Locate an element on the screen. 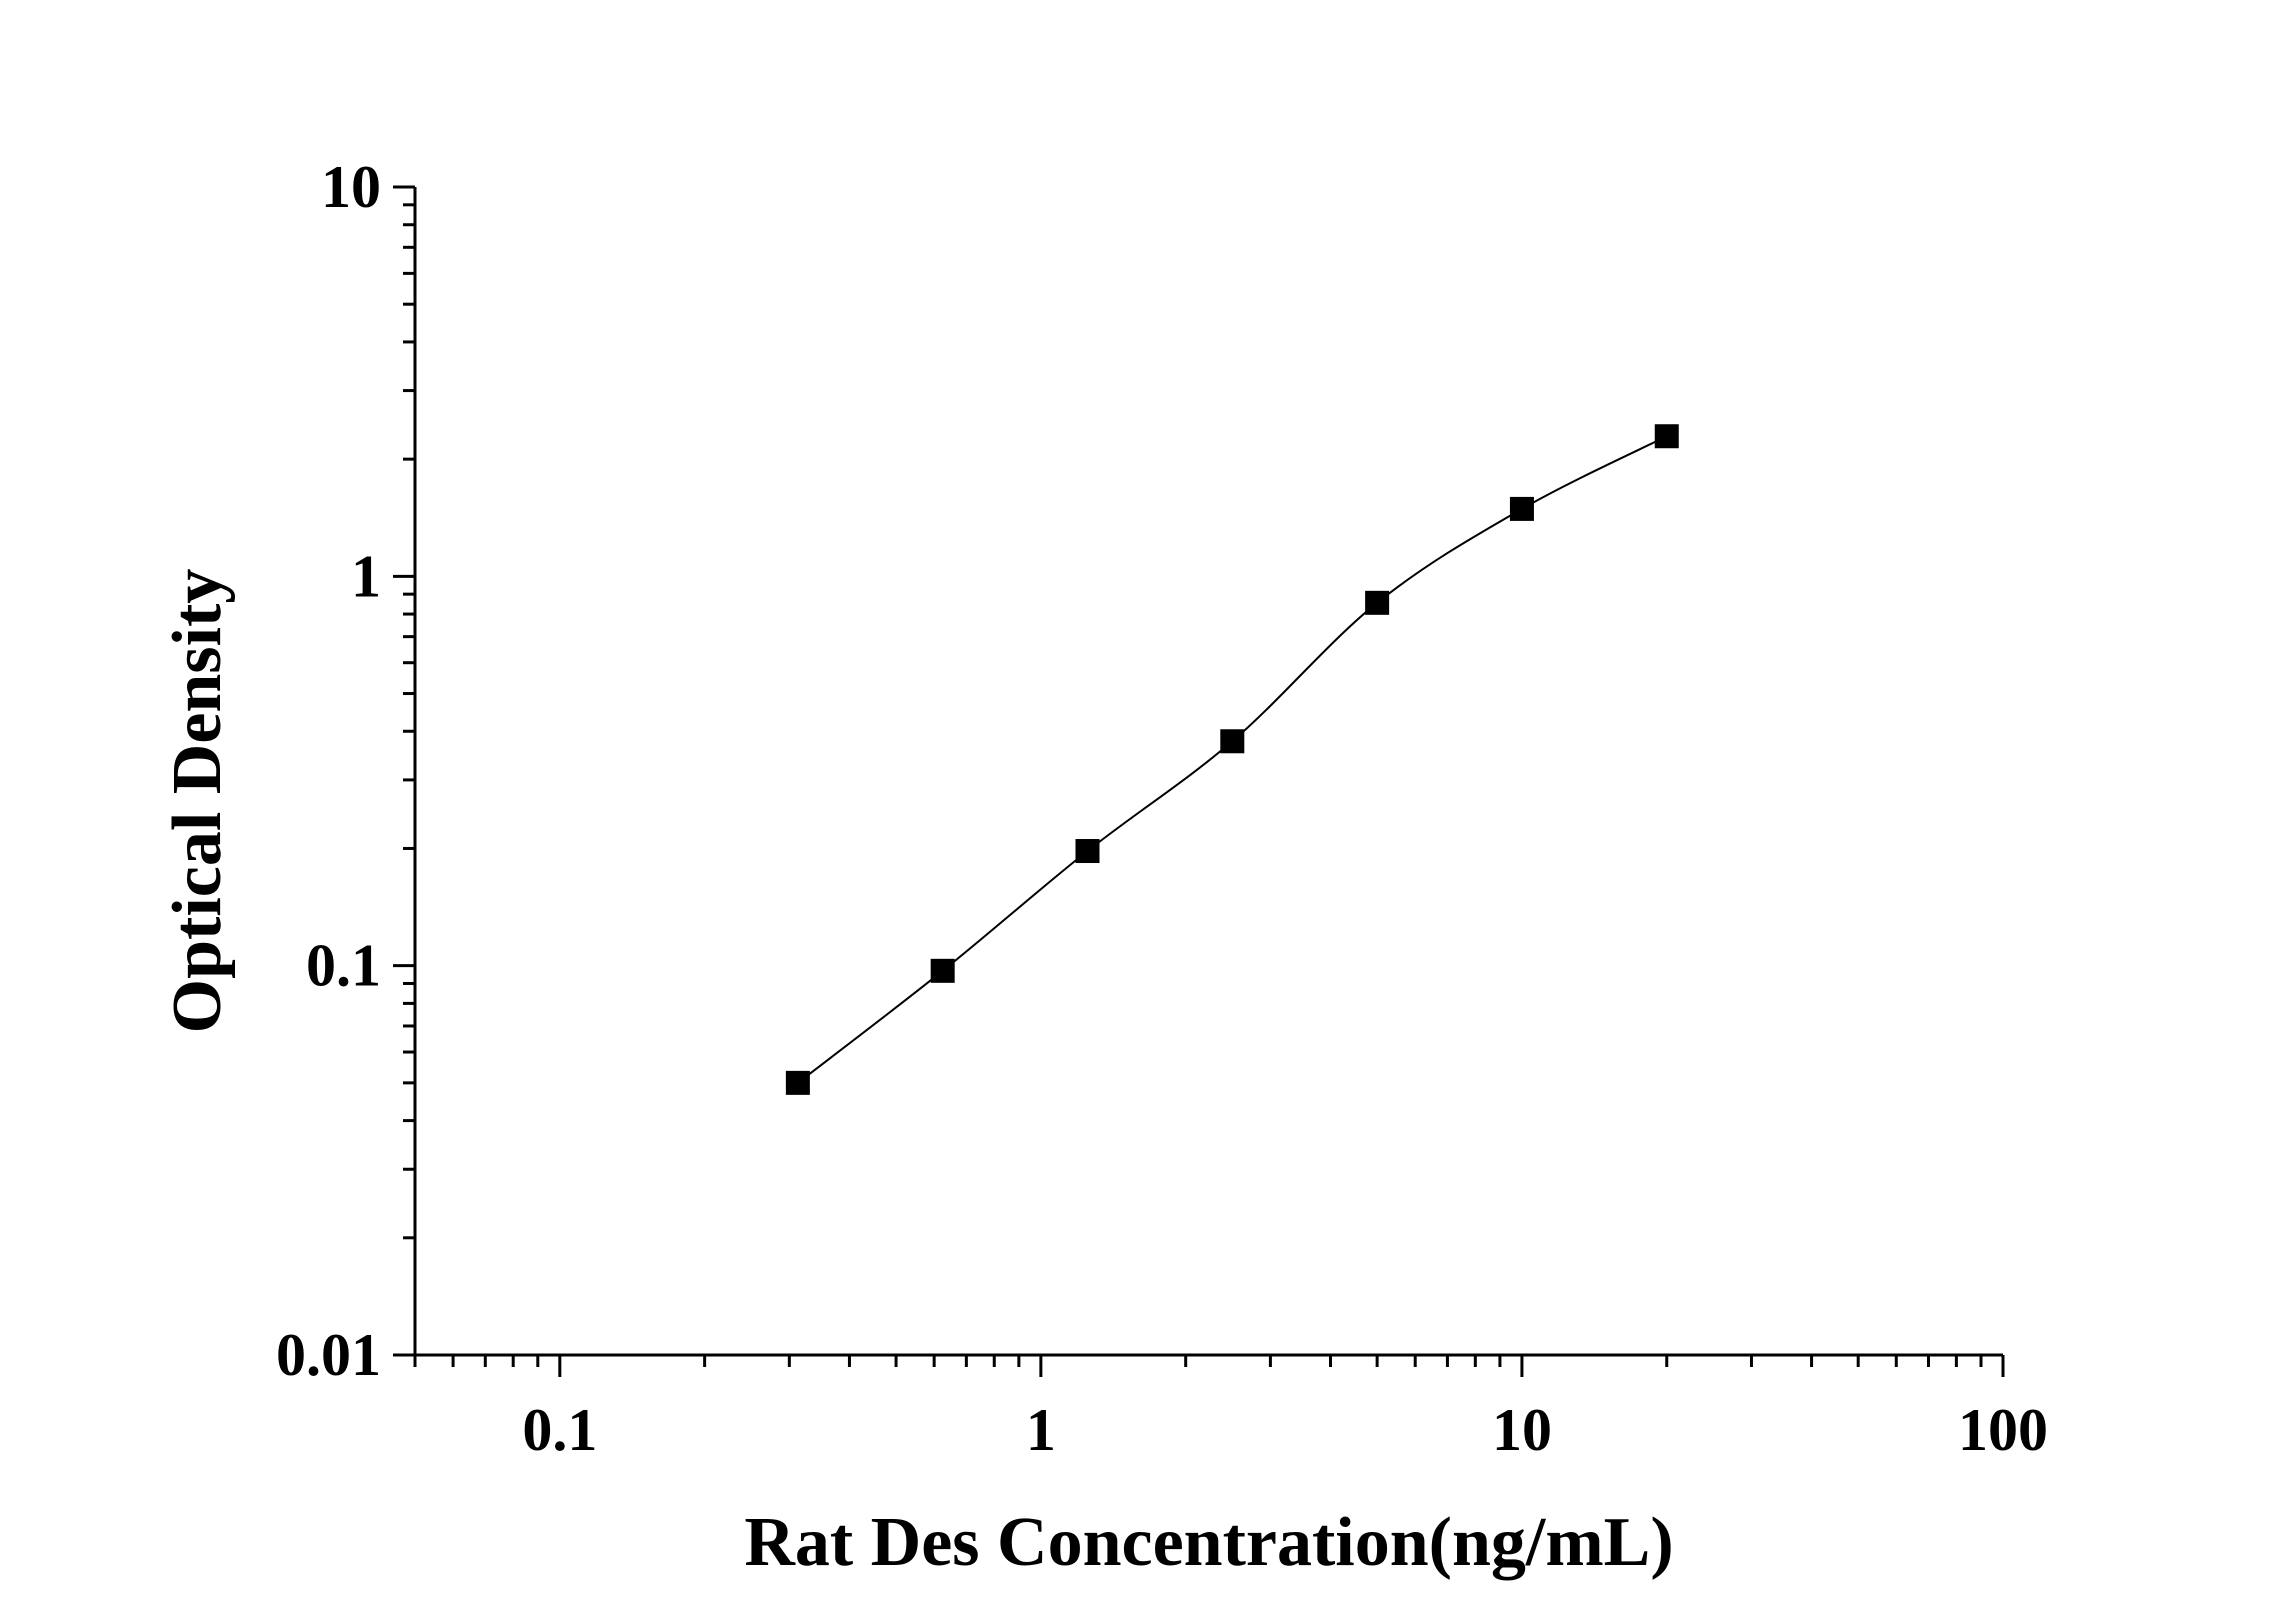  y-tick-label: 0.1 is located at coordinates (343, 966).